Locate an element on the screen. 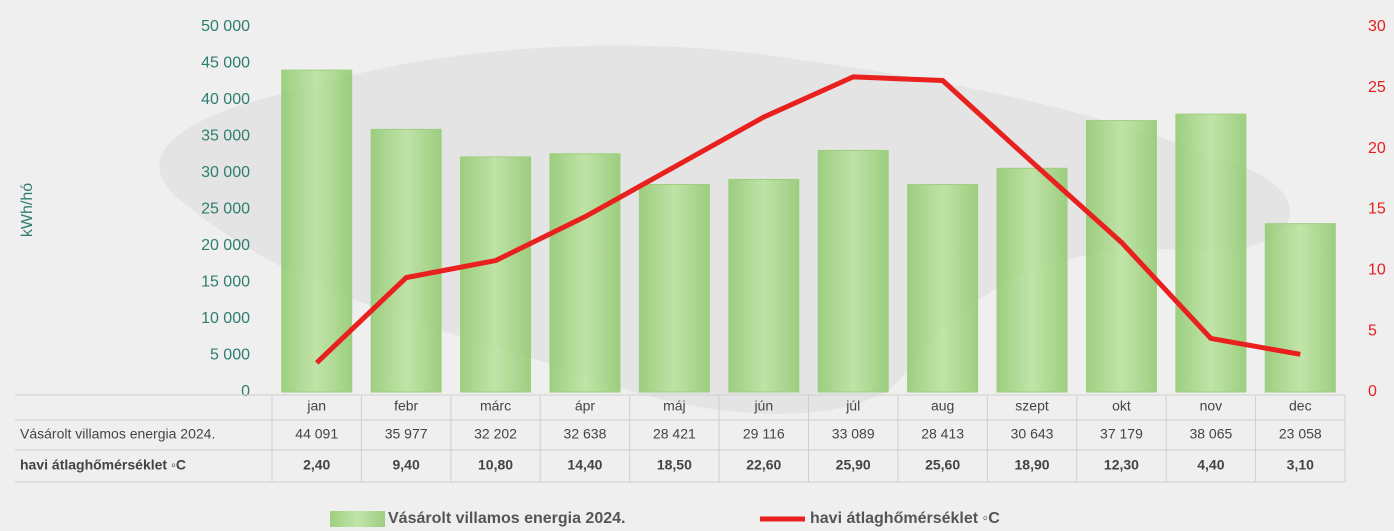 This screenshot has width=1394, height=531. y2-tick-label: 0 is located at coordinates (1372, 391).